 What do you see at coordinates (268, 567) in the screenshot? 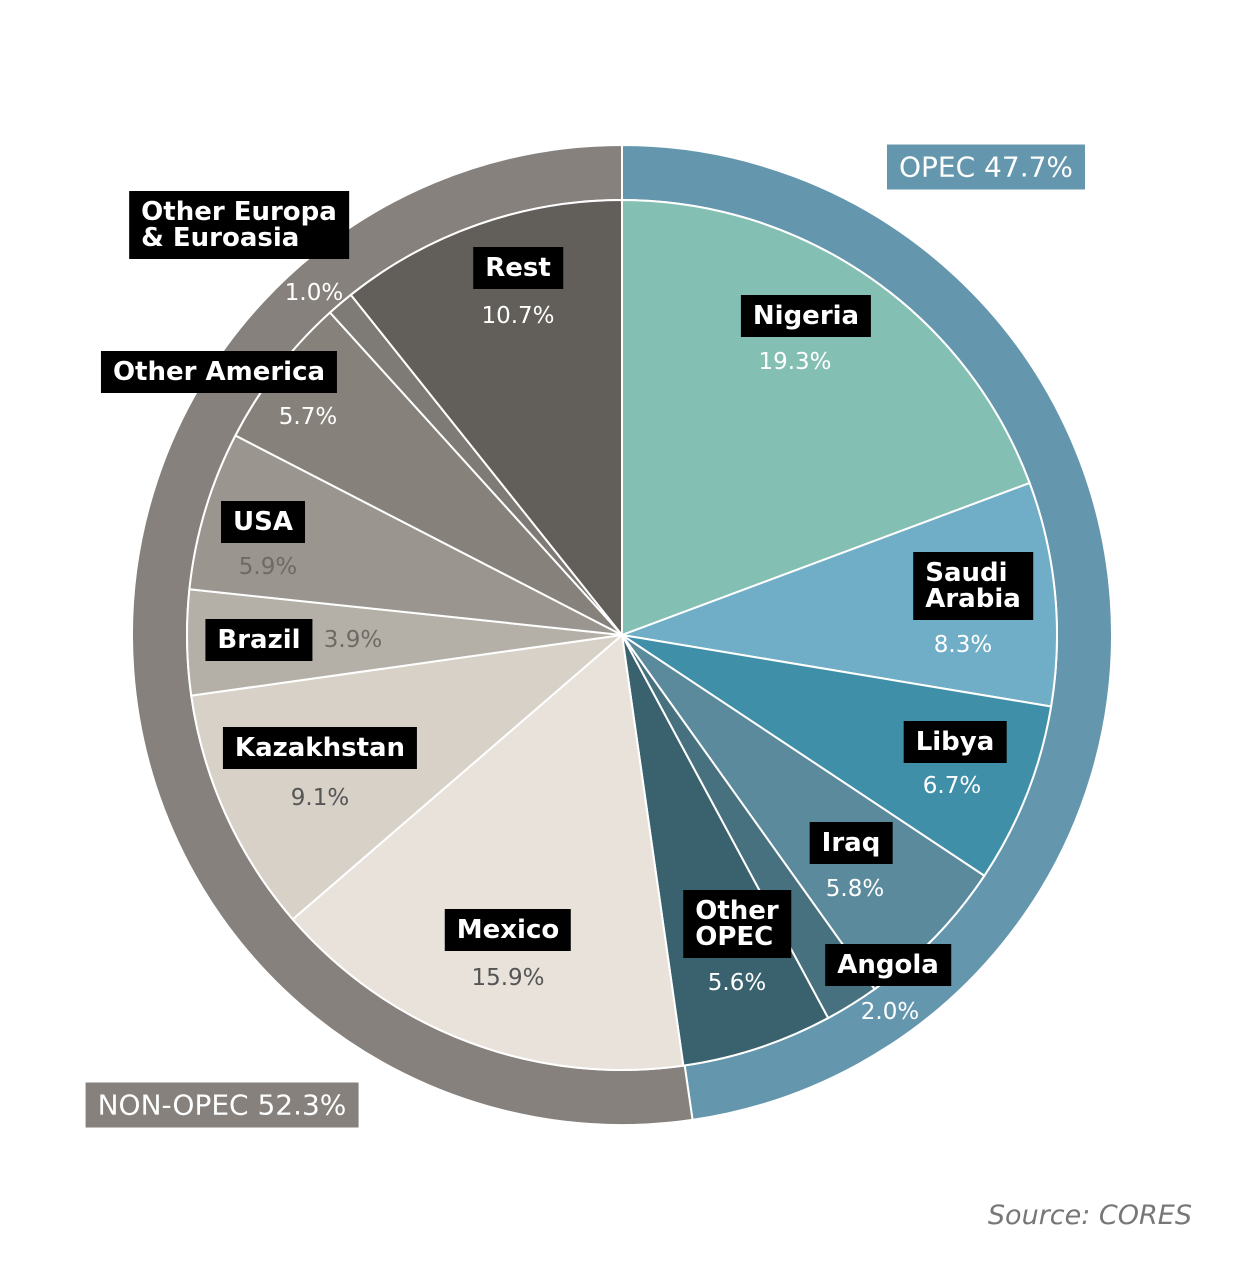
I see `value-label: 5.9%` at bounding box center [268, 567].